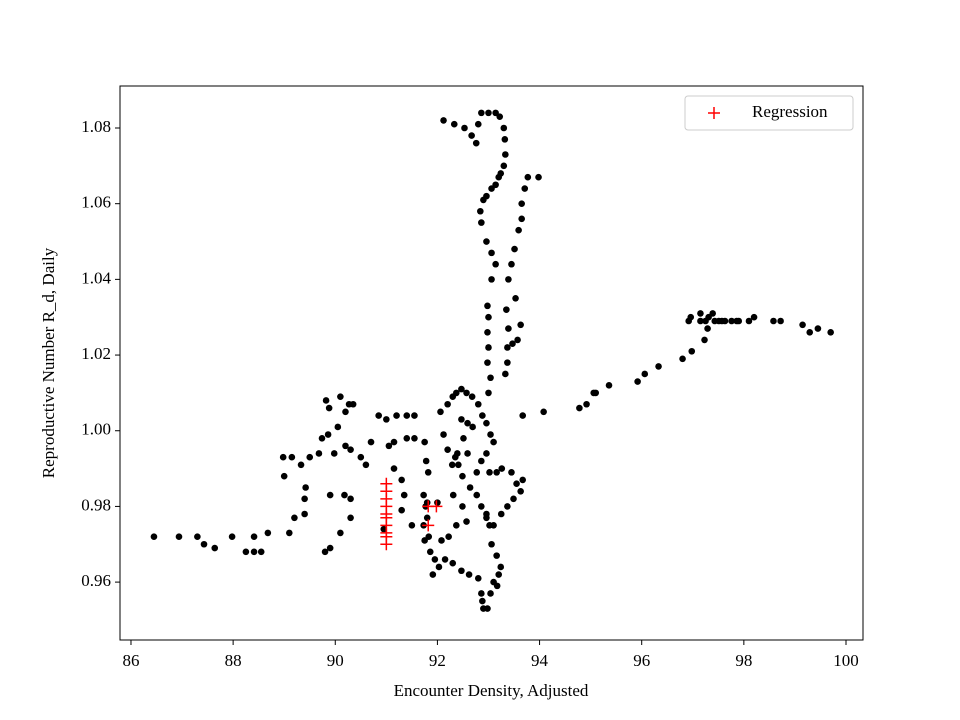  I want to click on y-tick-label: 1.06, so click(96, 202).